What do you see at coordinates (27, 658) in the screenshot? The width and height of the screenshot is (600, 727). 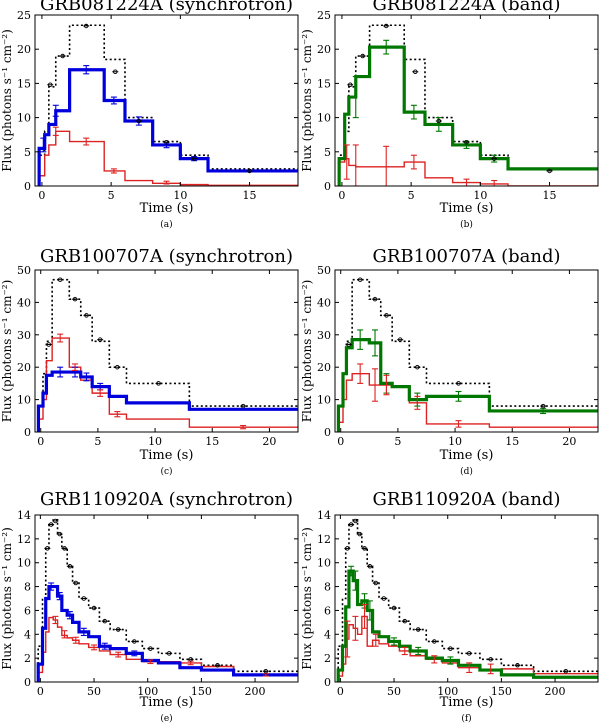 I see `y-tick-label: 2` at bounding box center [27, 658].